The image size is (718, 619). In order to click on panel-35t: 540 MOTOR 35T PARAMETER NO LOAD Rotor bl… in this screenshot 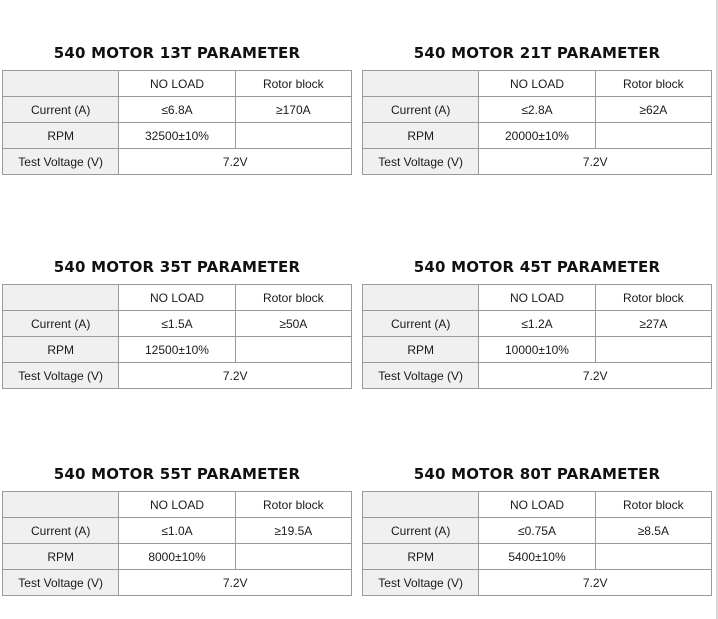, I will do `click(177, 322)`.